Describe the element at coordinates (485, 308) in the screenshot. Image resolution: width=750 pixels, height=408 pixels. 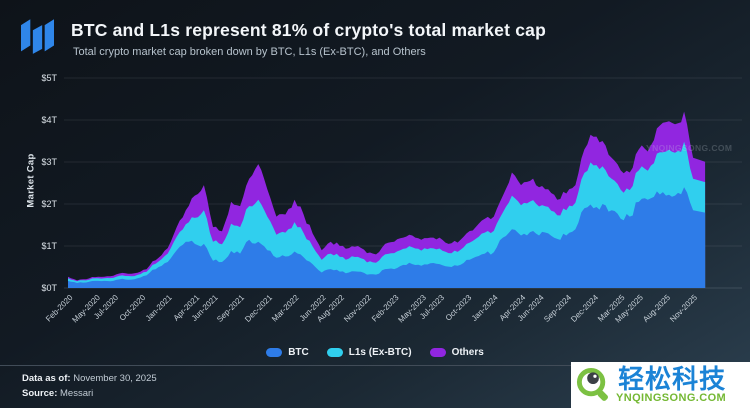
I see `x-tick-label: Jan-2024` at that location.